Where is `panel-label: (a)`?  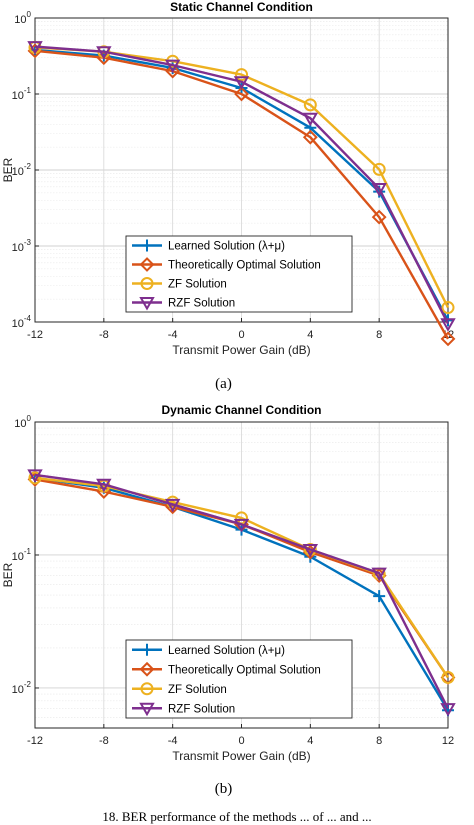
panel-label: (a) is located at coordinates (223, 384).